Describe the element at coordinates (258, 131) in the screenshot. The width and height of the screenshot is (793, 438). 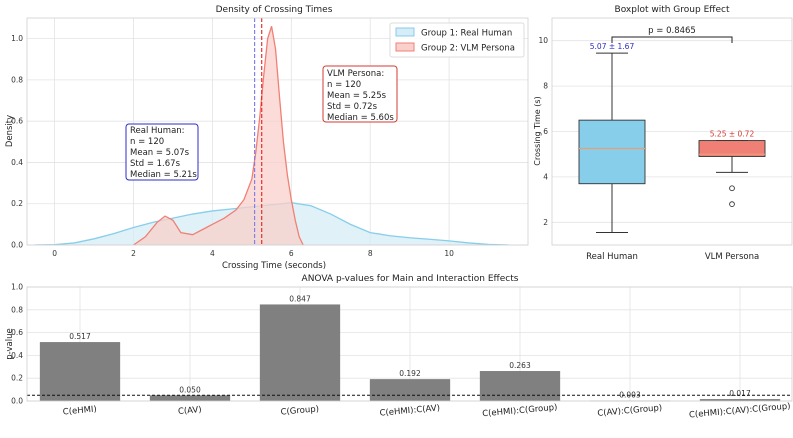
I see `density-mean-lines` at that location.